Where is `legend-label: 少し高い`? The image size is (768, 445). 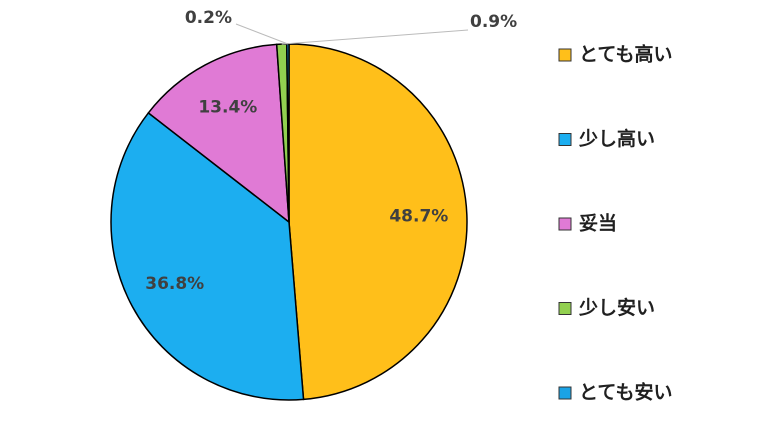
legend-label: 少し高い is located at coordinates (616, 138).